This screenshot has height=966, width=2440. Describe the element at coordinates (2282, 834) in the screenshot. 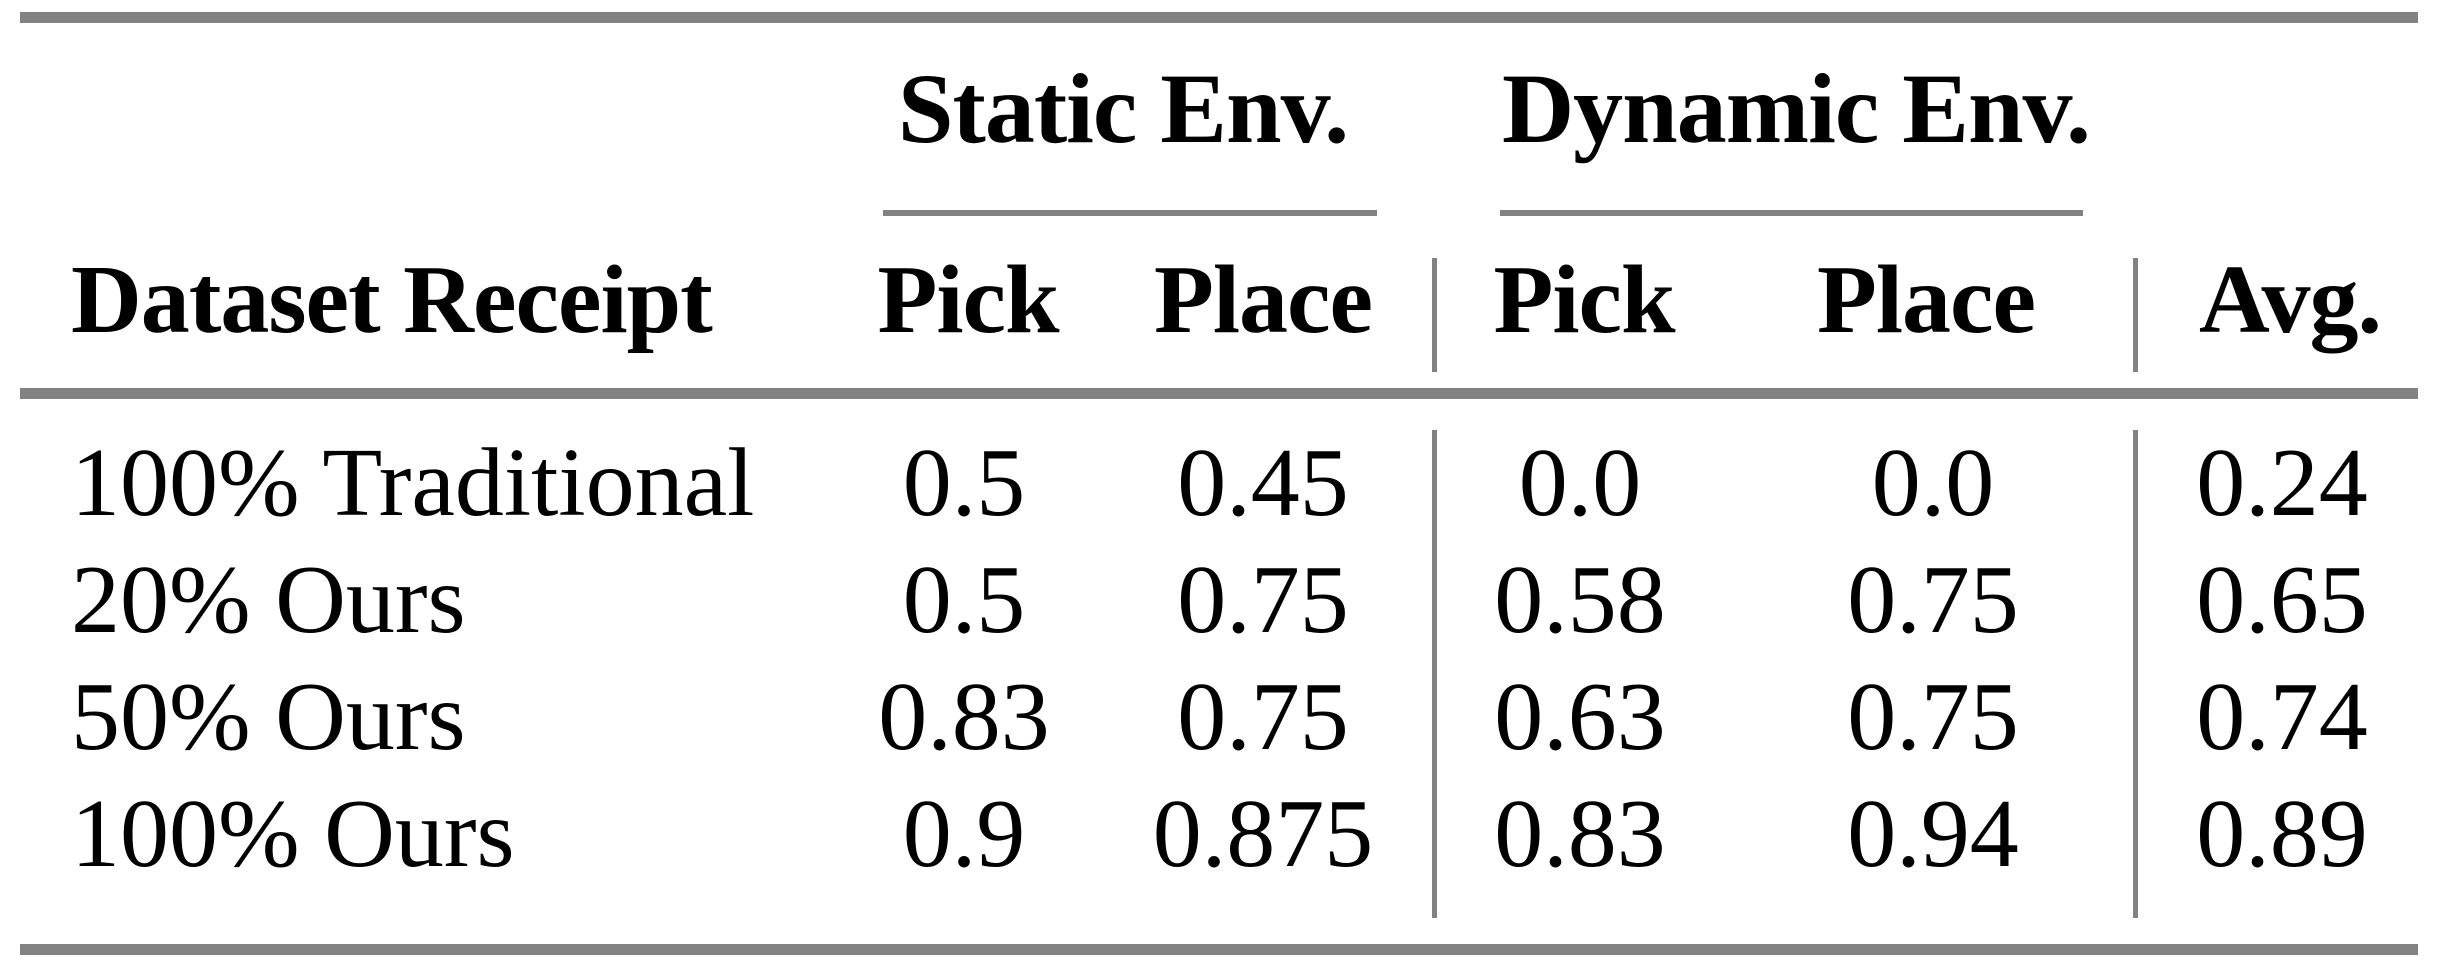

I see `table-cell: 0.89` at that location.